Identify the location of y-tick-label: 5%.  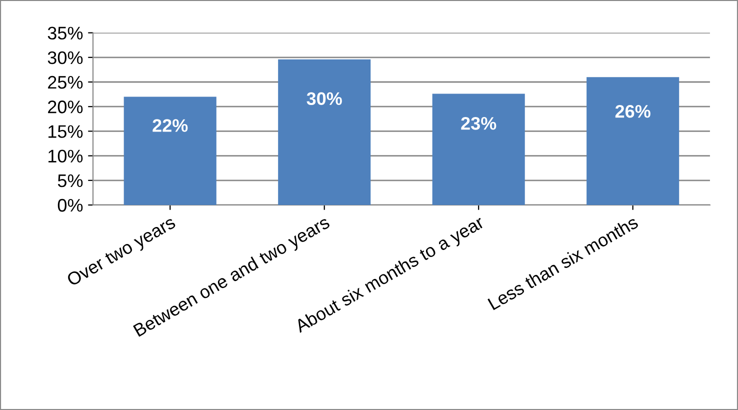
(70, 181).